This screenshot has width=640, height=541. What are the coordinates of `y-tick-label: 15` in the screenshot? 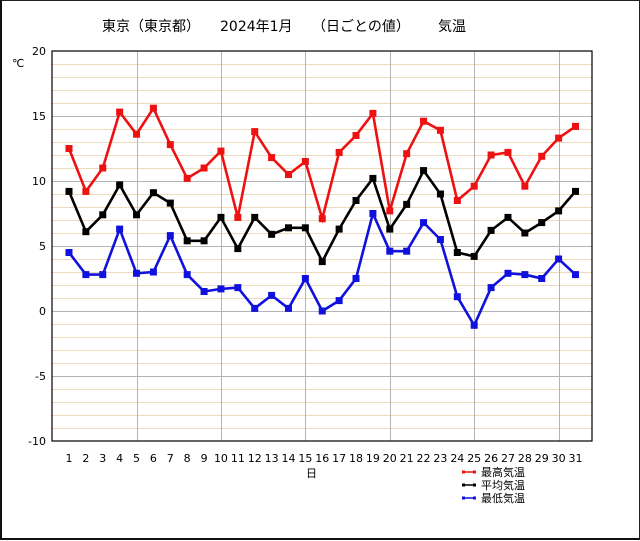 It's located at (39, 116).